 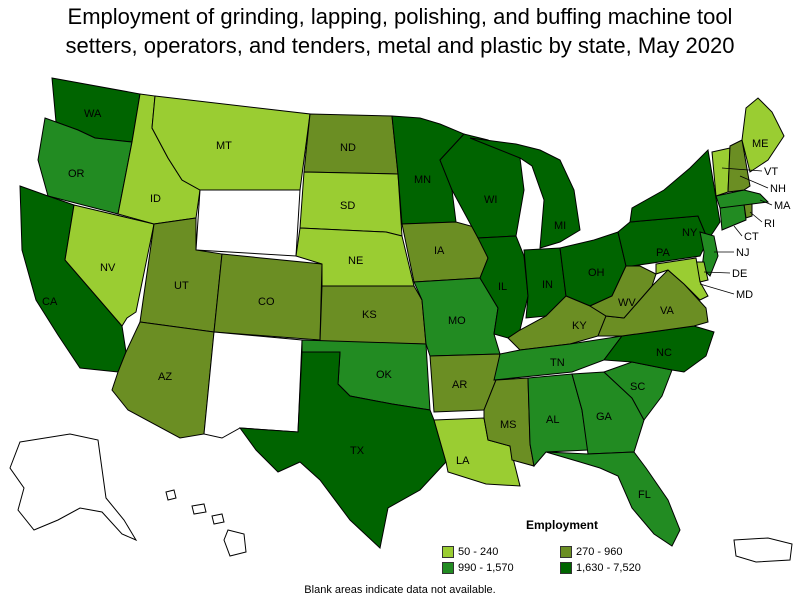 What do you see at coordinates (439, 251) in the screenshot?
I see `state-label-IA: IA` at bounding box center [439, 251].